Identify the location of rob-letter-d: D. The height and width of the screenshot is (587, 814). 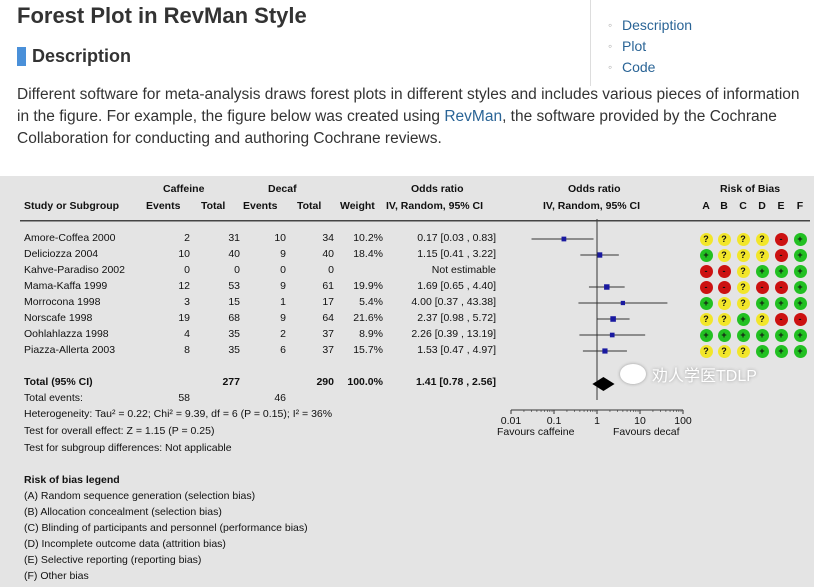
(762, 206).